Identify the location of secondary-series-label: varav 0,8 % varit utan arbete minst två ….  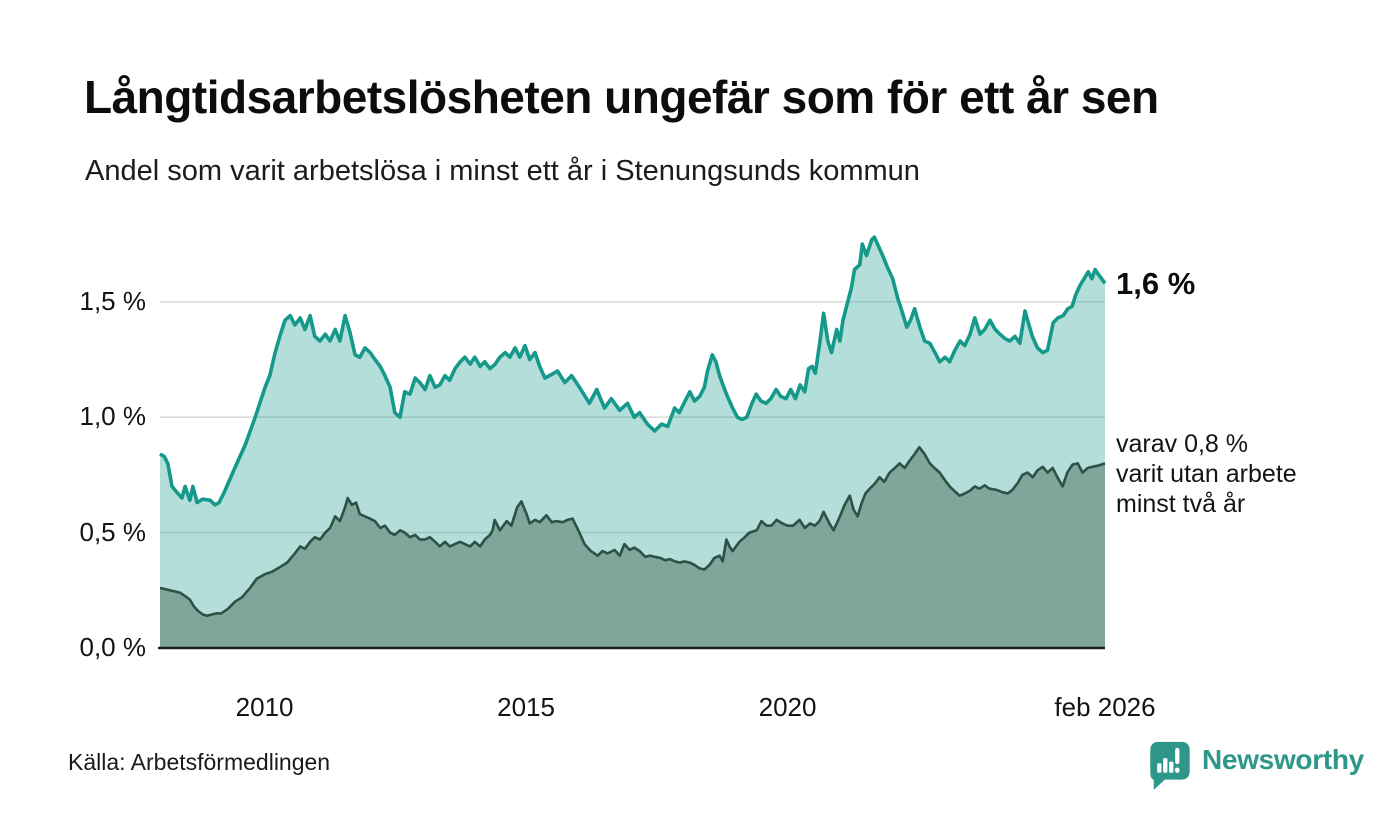
(1206, 474).